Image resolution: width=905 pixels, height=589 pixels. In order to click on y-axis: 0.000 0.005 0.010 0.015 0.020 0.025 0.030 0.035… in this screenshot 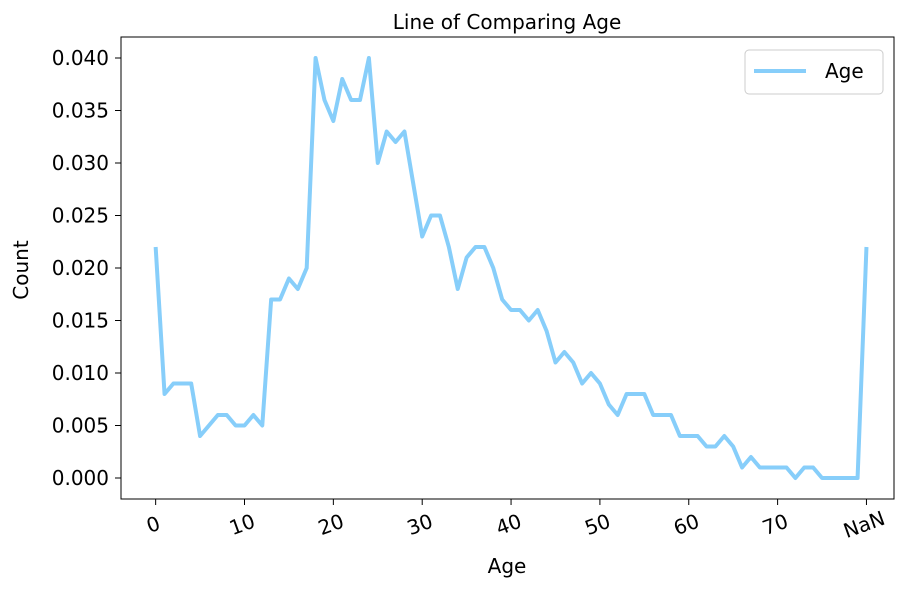, I will do `click(86, 268)`.